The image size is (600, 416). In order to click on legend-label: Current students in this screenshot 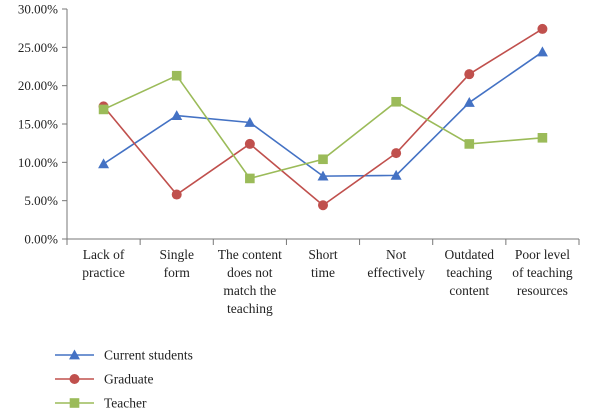, I will do `click(148, 355)`.